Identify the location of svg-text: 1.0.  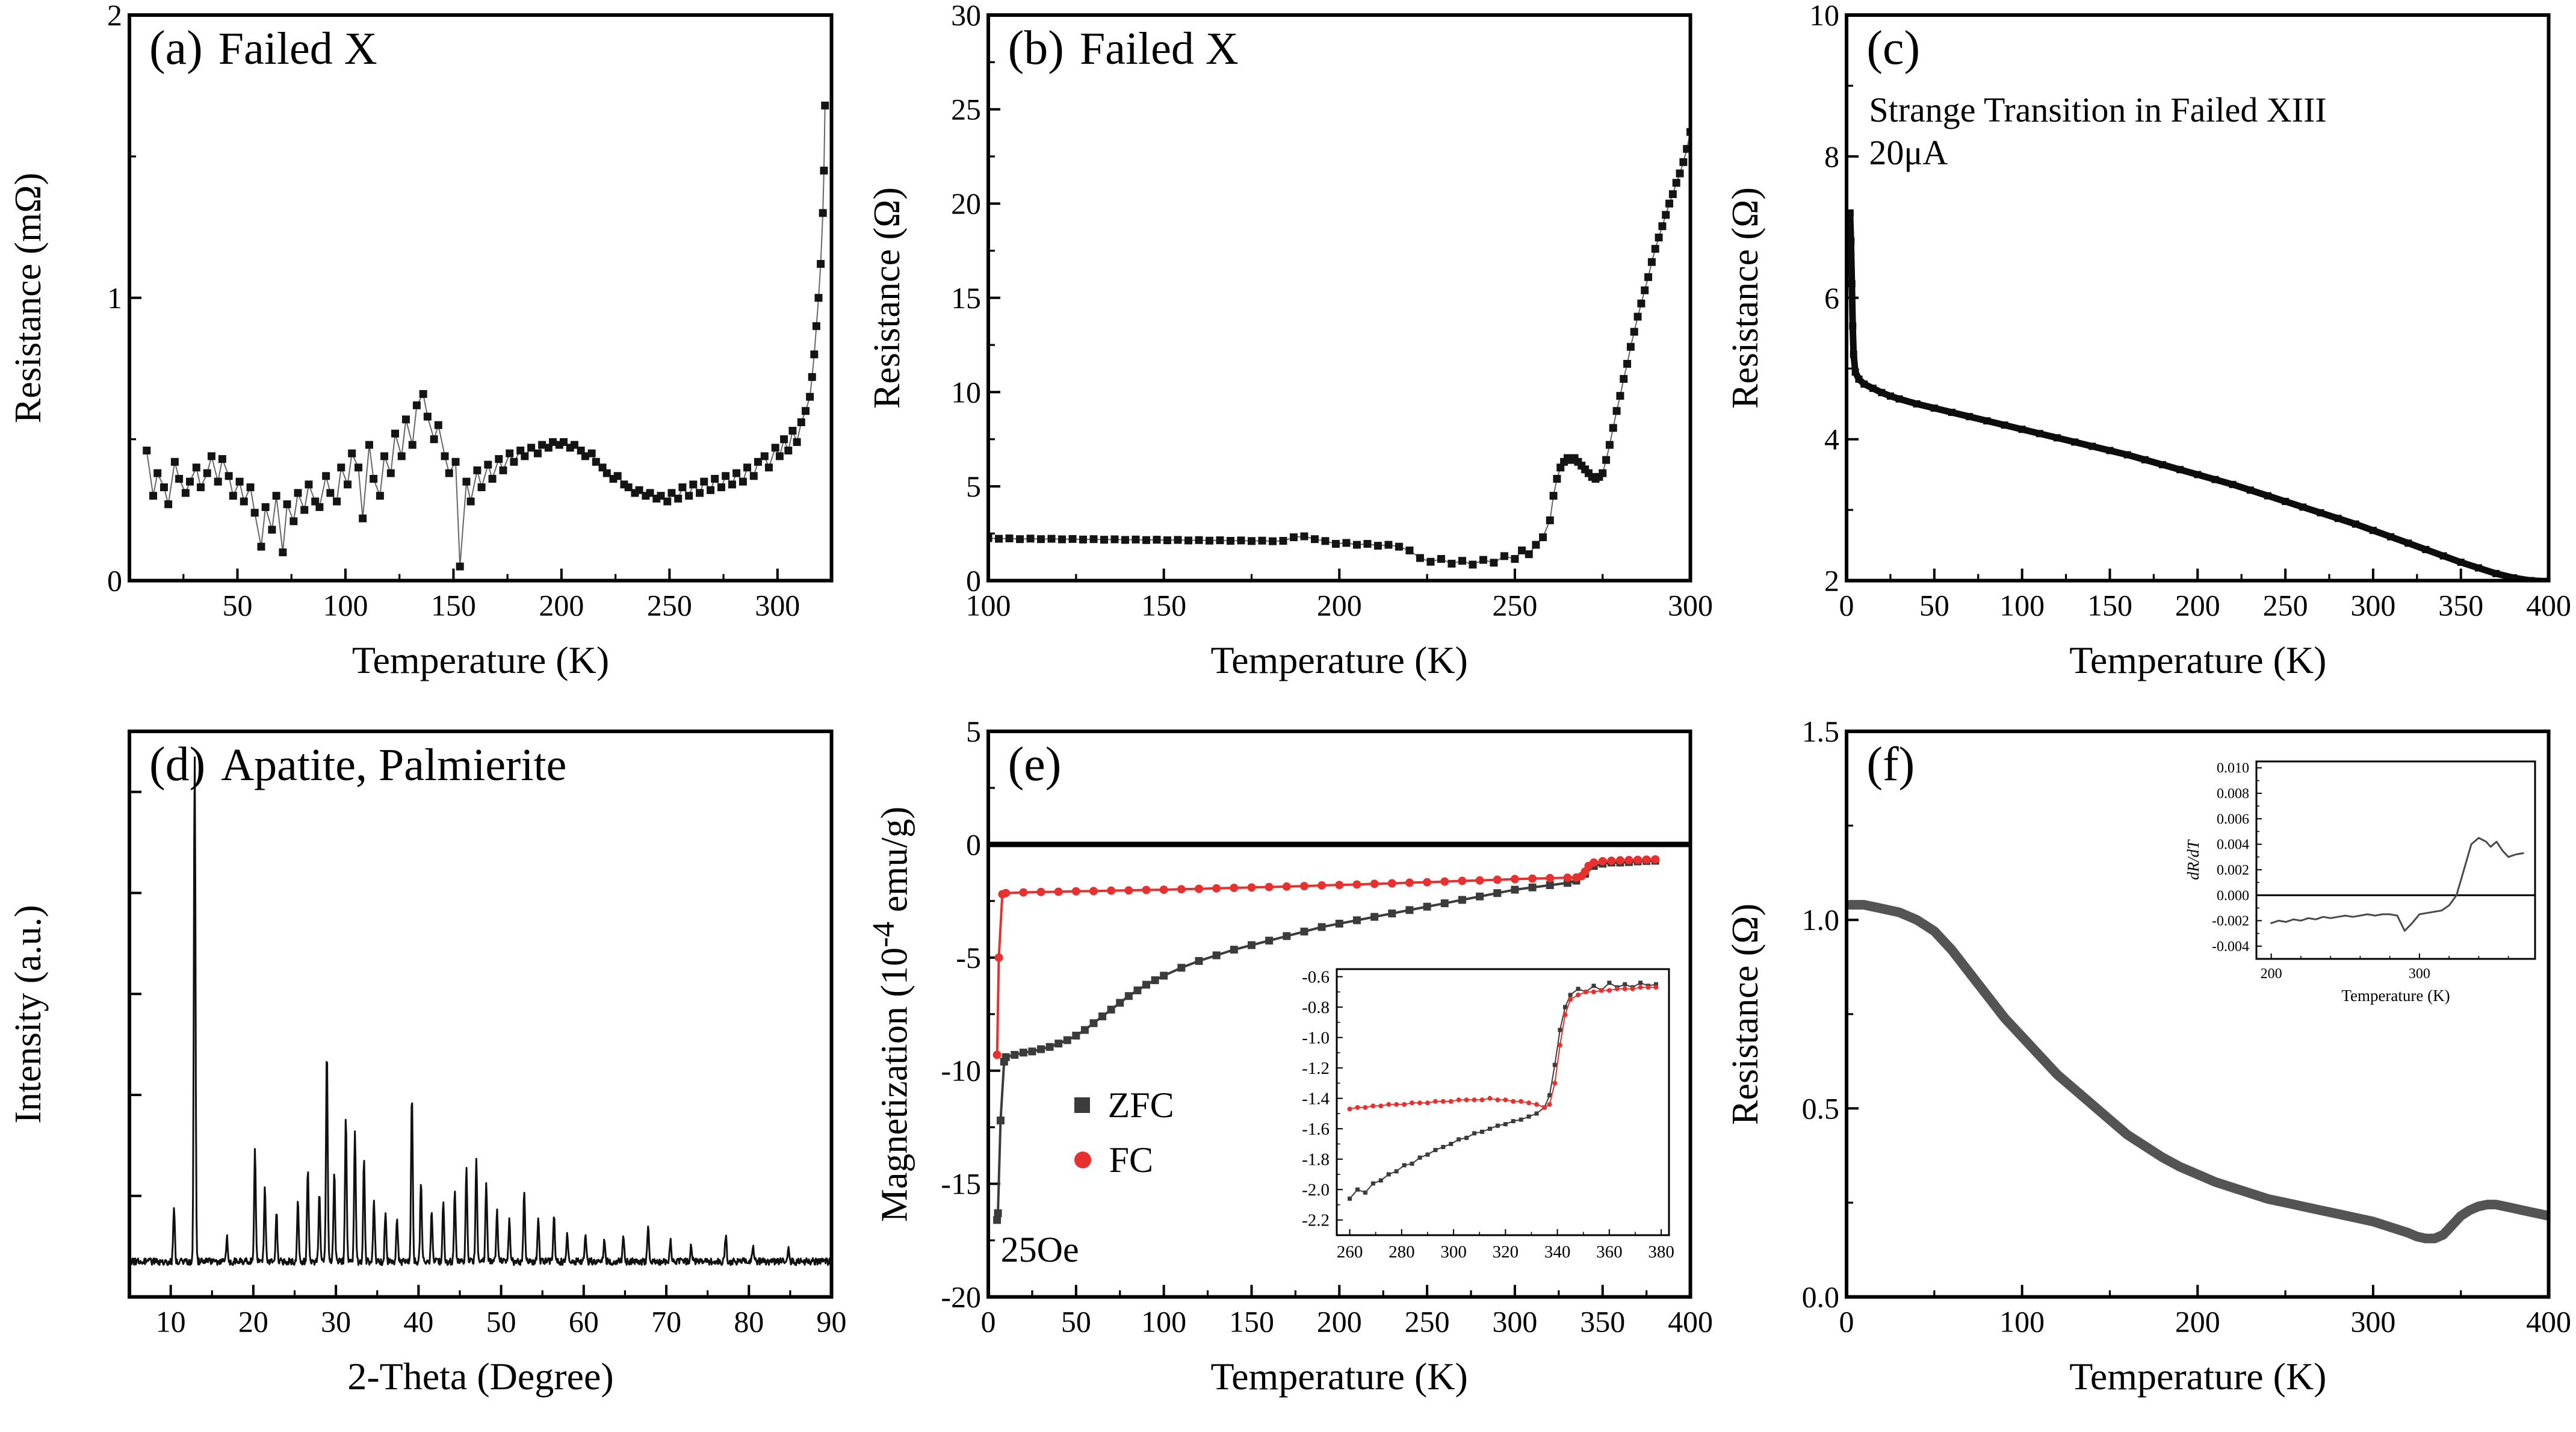
(1821, 920).